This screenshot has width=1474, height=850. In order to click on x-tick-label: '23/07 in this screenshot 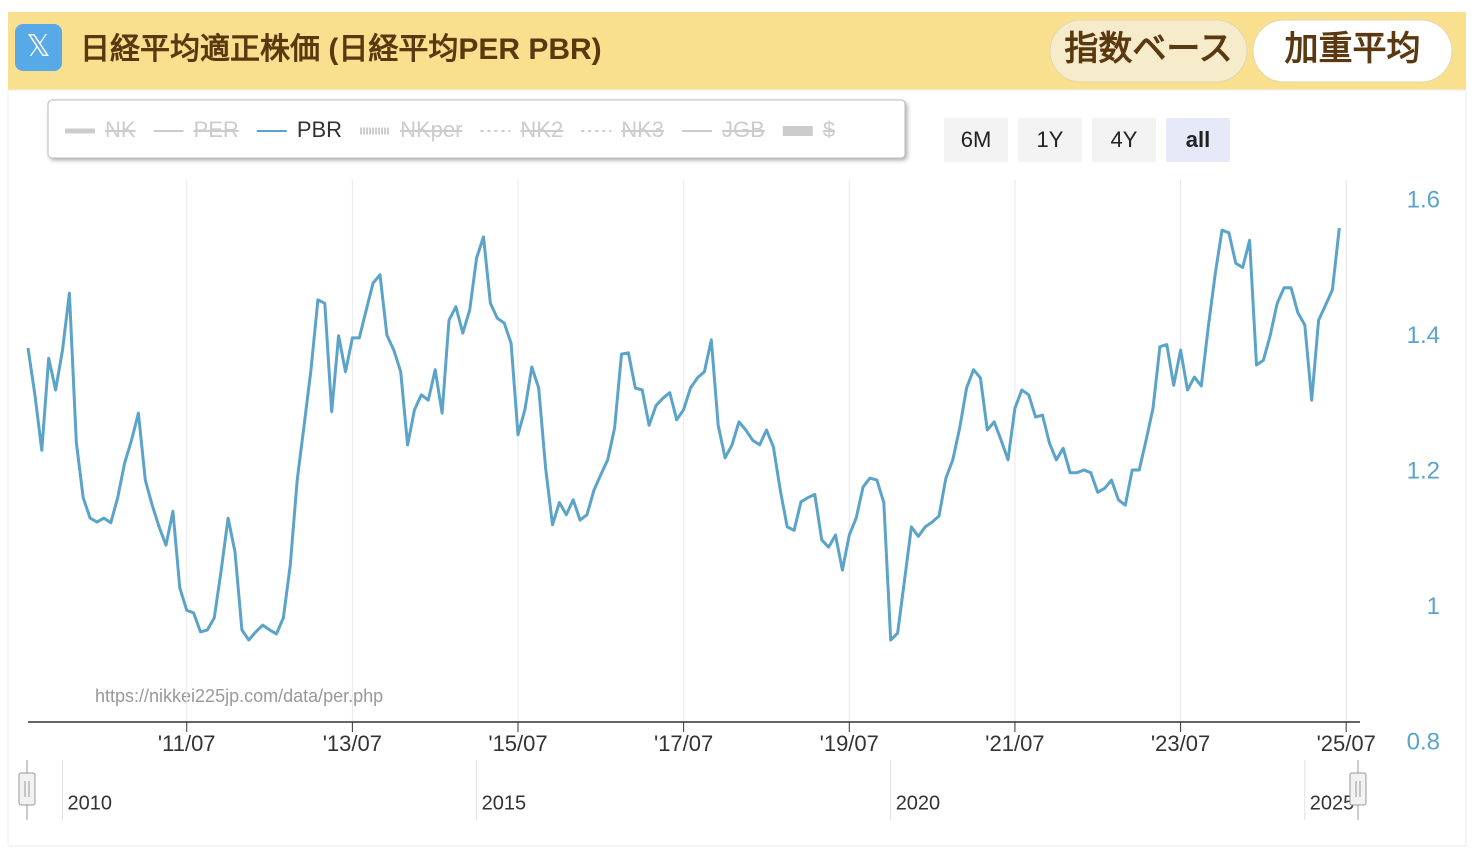, I will do `click(1180, 743)`.